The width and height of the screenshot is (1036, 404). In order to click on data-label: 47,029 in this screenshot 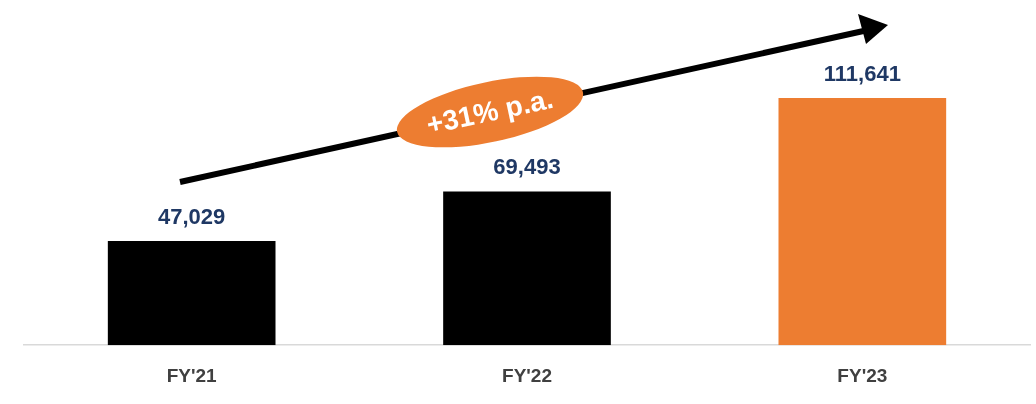, I will do `click(192, 217)`.